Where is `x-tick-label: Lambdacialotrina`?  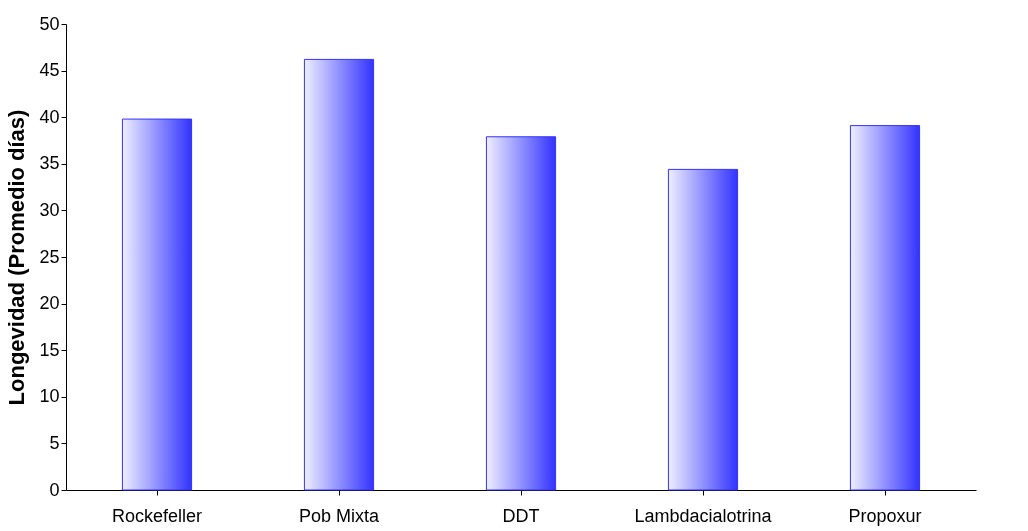 x-tick-label: Lambdacialotrina is located at coordinates (703, 515).